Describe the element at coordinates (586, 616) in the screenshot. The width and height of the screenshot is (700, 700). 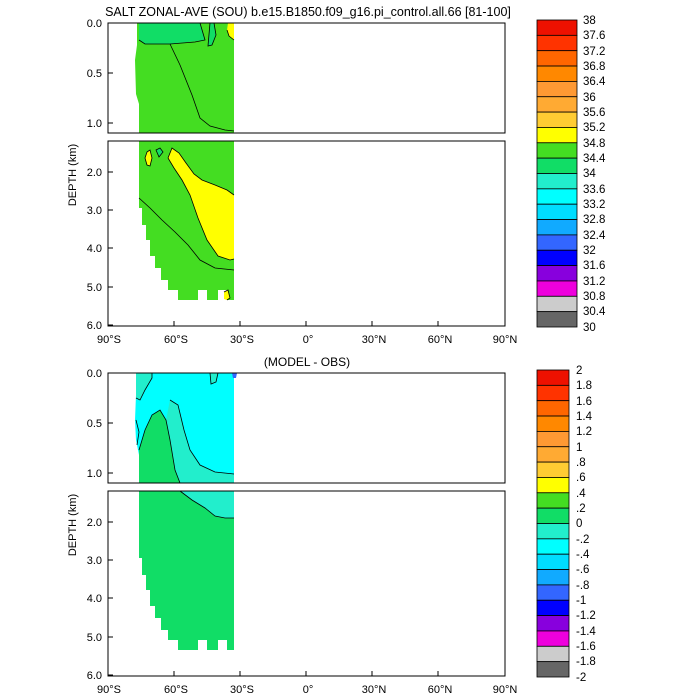
I see `colorbar-label: -1.2` at that location.